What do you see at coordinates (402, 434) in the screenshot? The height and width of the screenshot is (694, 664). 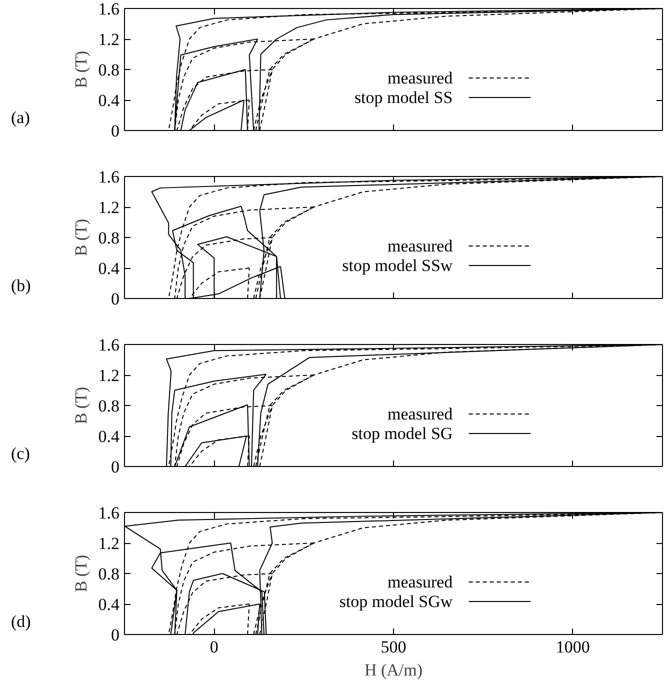 I see `legend-label: stop model SG` at bounding box center [402, 434].